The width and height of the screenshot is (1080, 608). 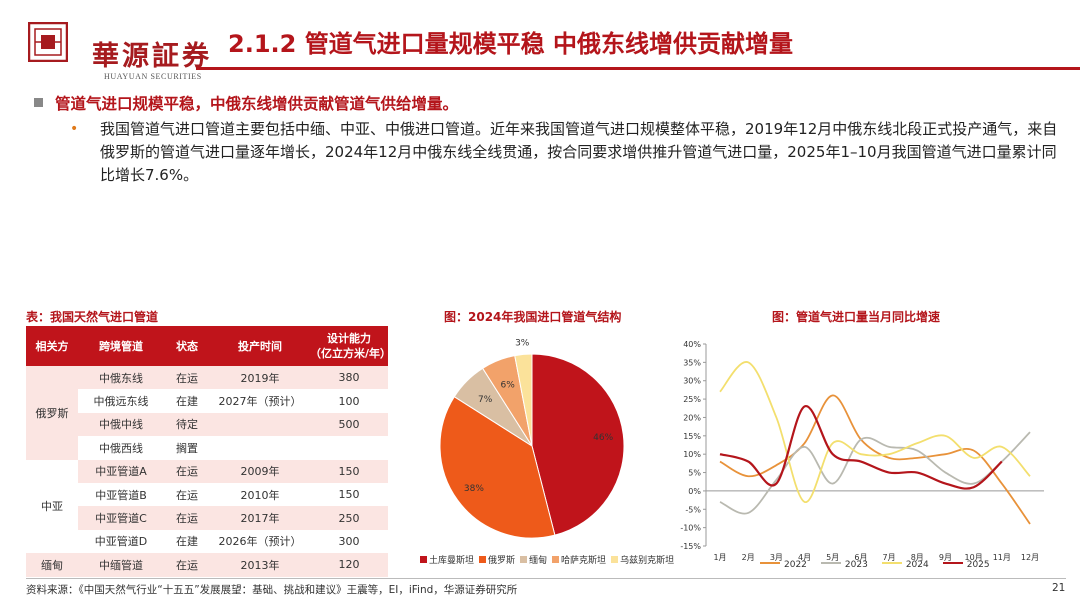 I want to click on table-cell: 中亚管道B, so click(x=121, y=494).